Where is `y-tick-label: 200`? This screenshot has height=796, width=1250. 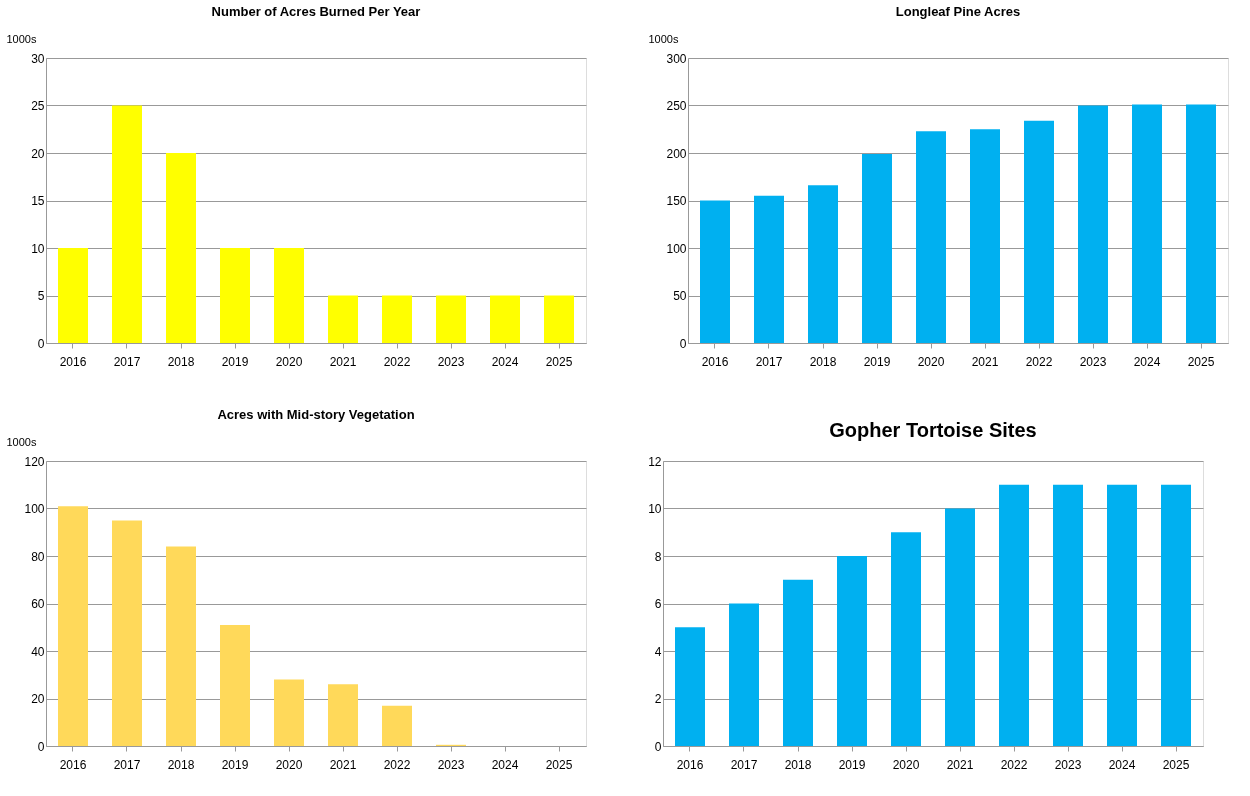
y-tick-label: 200 is located at coordinates (676, 153).